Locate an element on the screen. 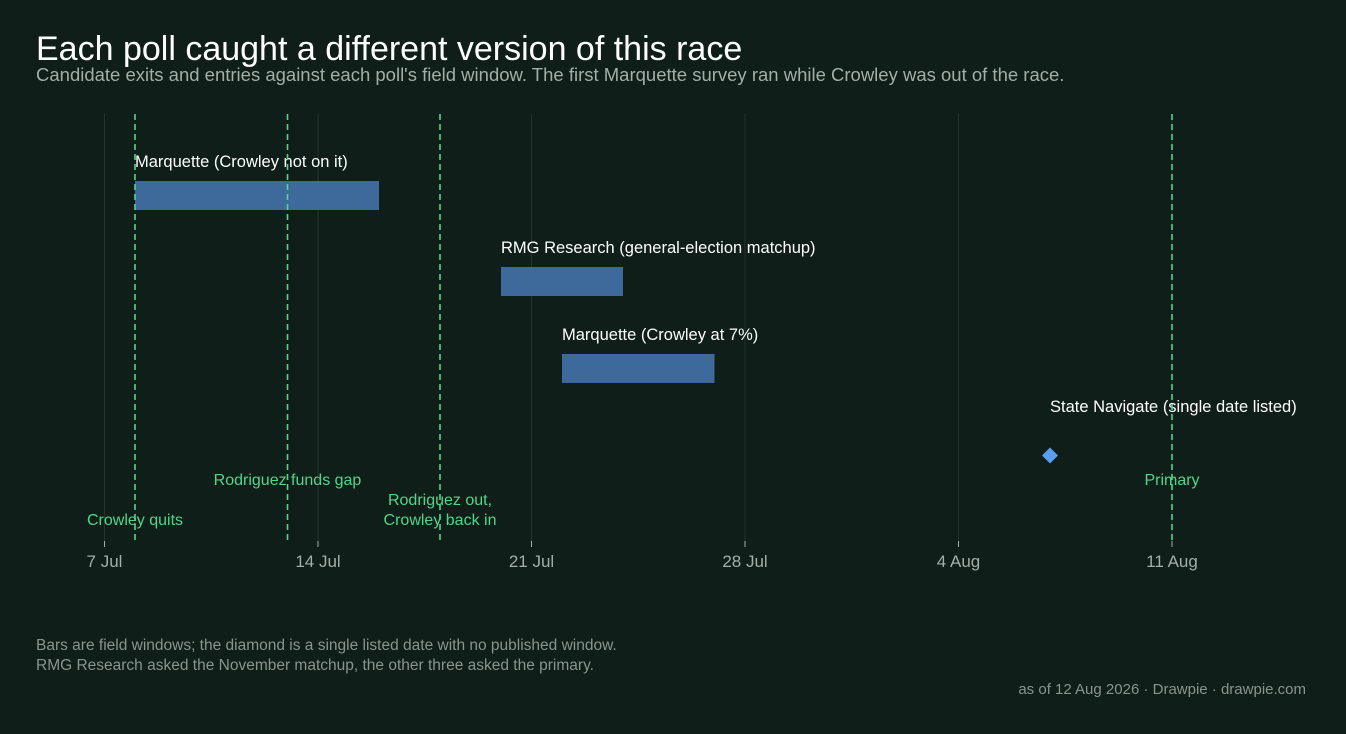 This screenshot has height=734, width=1346. event-label: Primary is located at coordinates (1171, 480).